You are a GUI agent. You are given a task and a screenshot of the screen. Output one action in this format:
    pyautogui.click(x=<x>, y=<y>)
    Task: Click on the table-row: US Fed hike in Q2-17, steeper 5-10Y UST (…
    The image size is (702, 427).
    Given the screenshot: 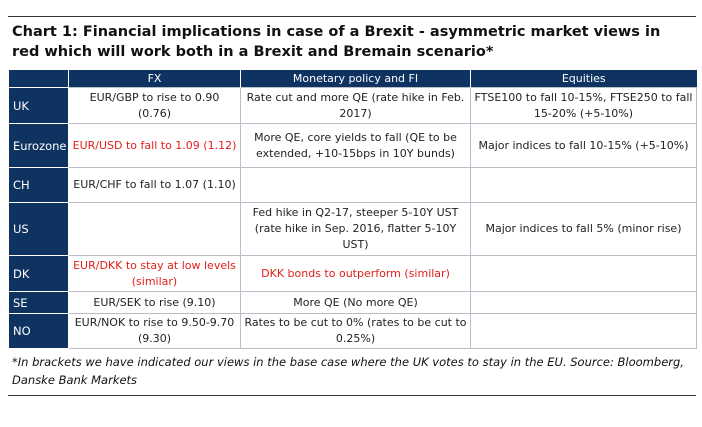 What is the action you would take?
    pyautogui.click(x=352, y=229)
    